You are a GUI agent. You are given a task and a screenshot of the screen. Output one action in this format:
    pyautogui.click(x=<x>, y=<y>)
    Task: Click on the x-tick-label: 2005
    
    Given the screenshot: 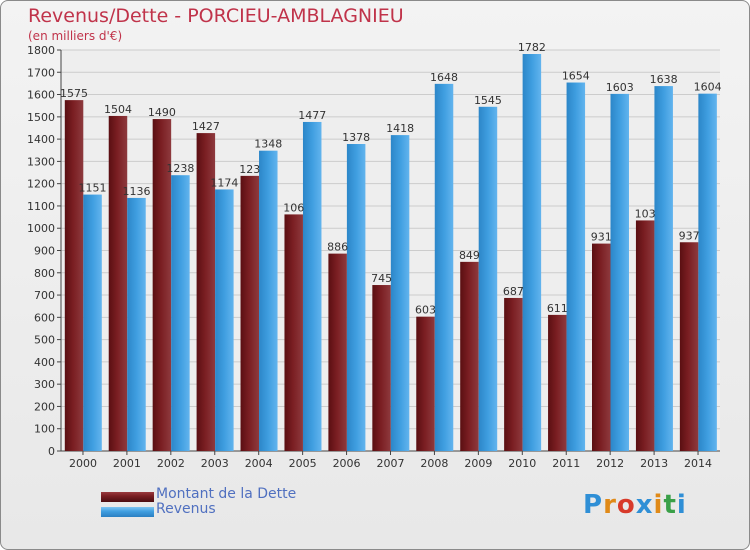 What is the action you would take?
    pyautogui.click(x=303, y=463)
    